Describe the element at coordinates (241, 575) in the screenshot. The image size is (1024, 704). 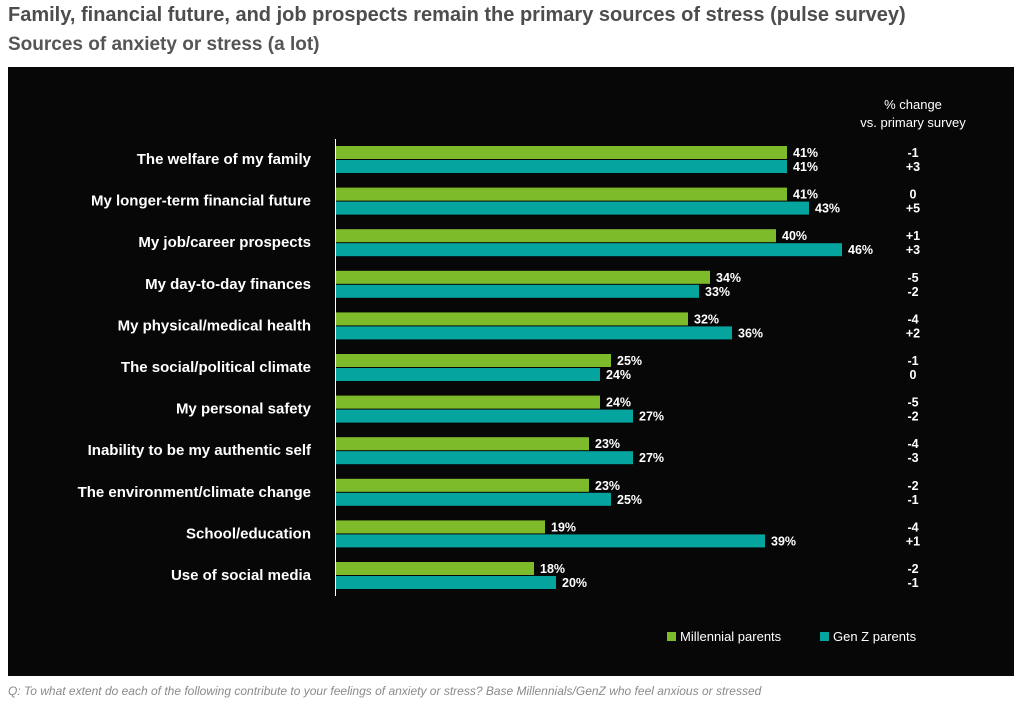
I see `category-label: Use of social media` at that location.